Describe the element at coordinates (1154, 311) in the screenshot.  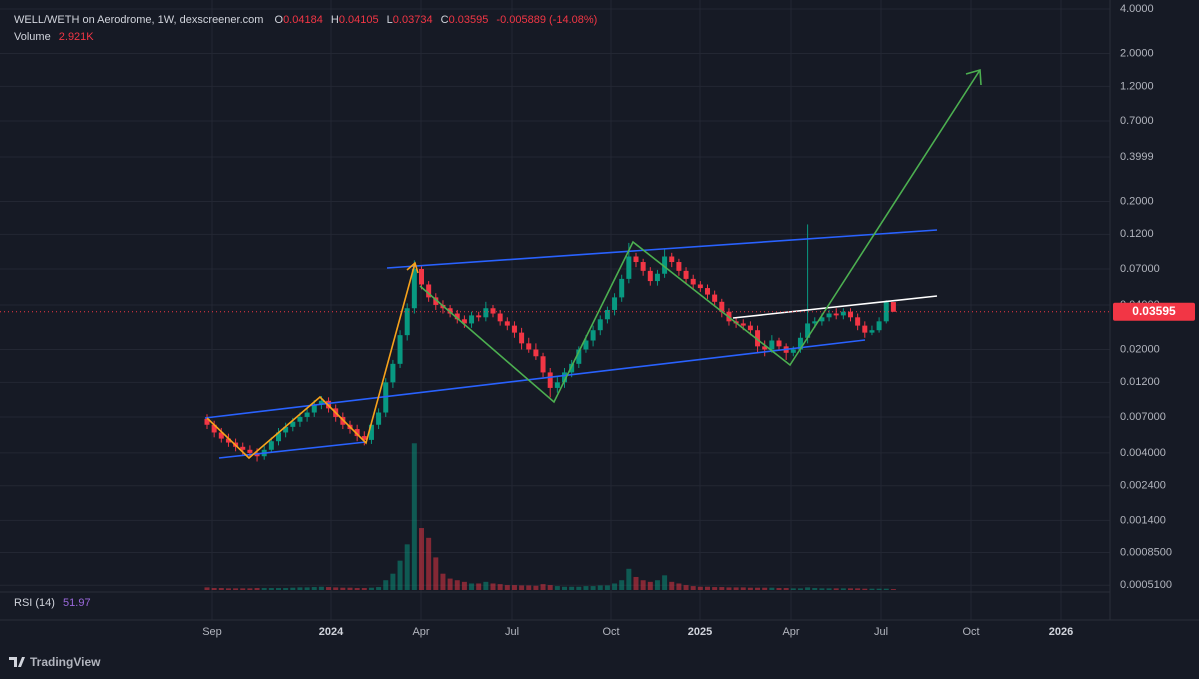
I see `price-label-box` at that location.